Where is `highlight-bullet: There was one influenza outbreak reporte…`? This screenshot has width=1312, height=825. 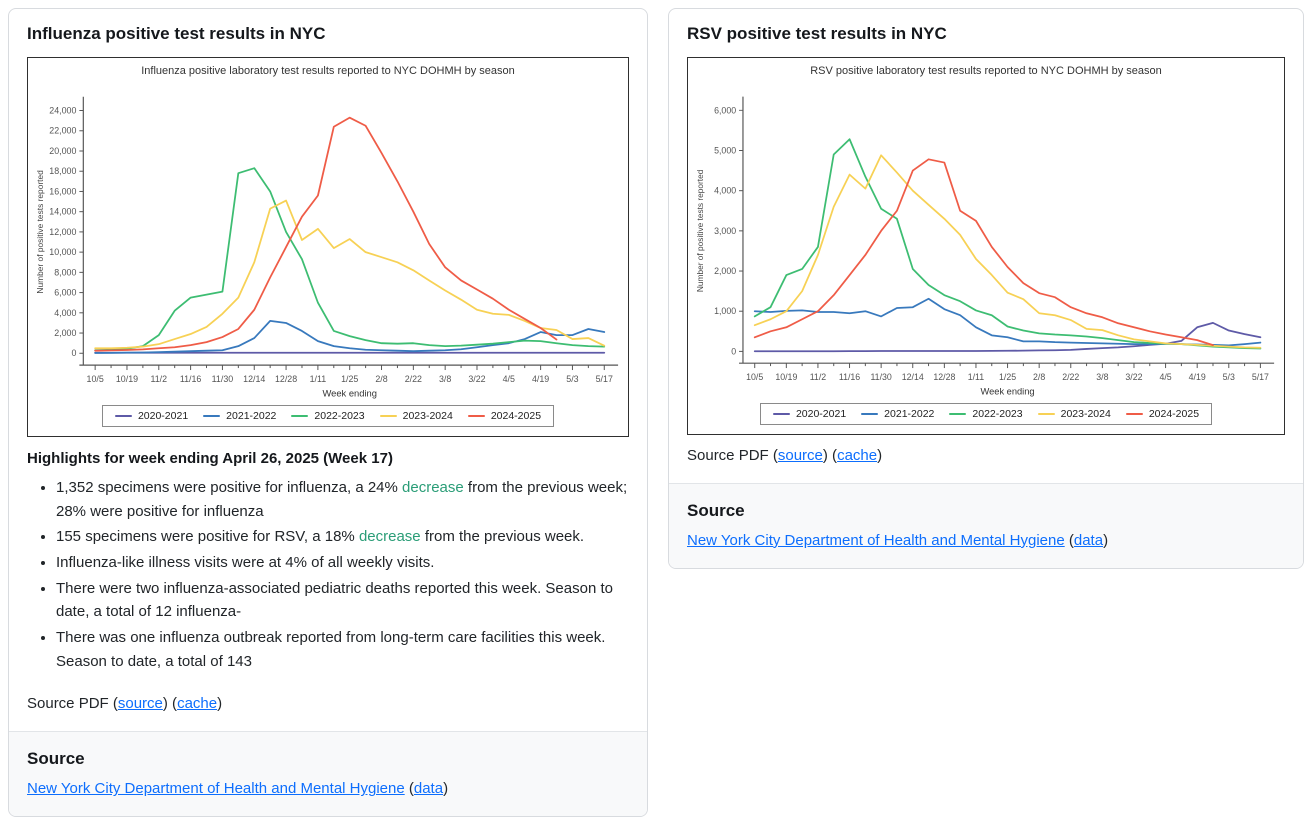
highlight-bullet: There was one influenza outbreak reporte… is located at coordinates (342, 649).